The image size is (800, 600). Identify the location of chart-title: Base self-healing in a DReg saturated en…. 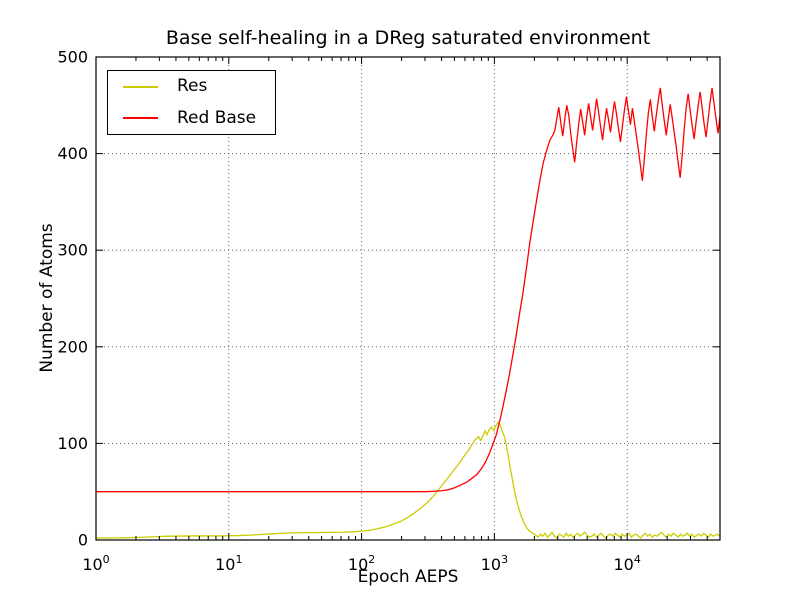
(408, 38).